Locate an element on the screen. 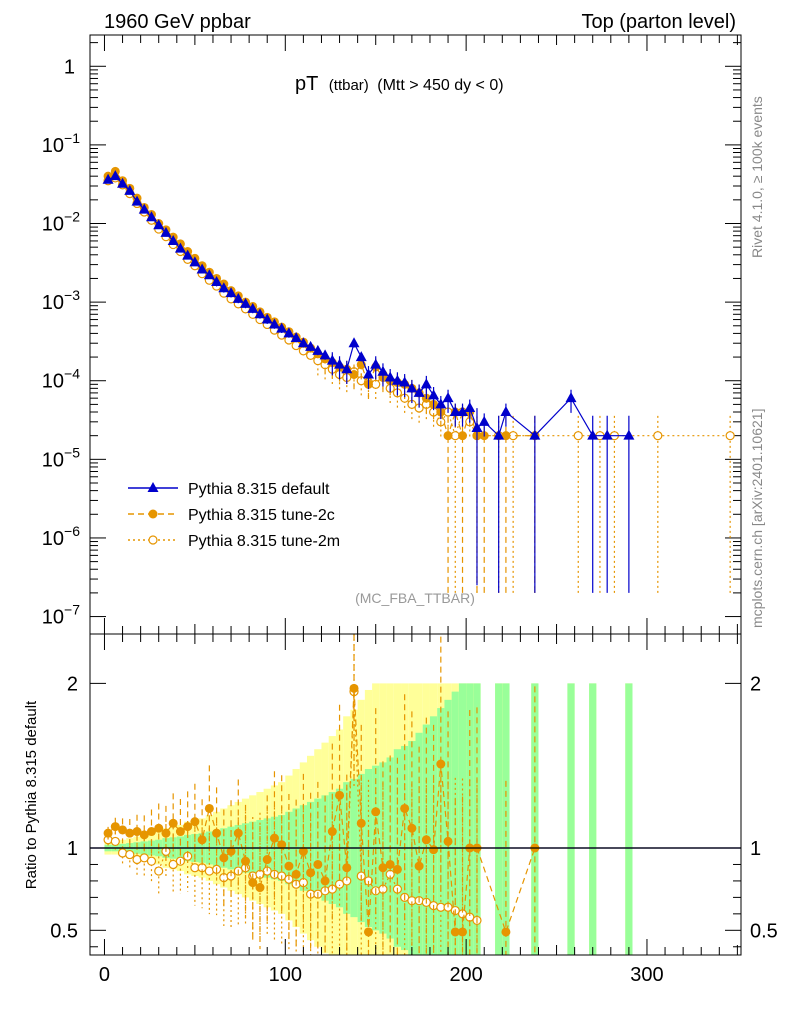 Image resolution: width=786 pixels, height=1024 pixels. top-ytick-label: 10⁻⁷ is located at coordinates (61, 615).